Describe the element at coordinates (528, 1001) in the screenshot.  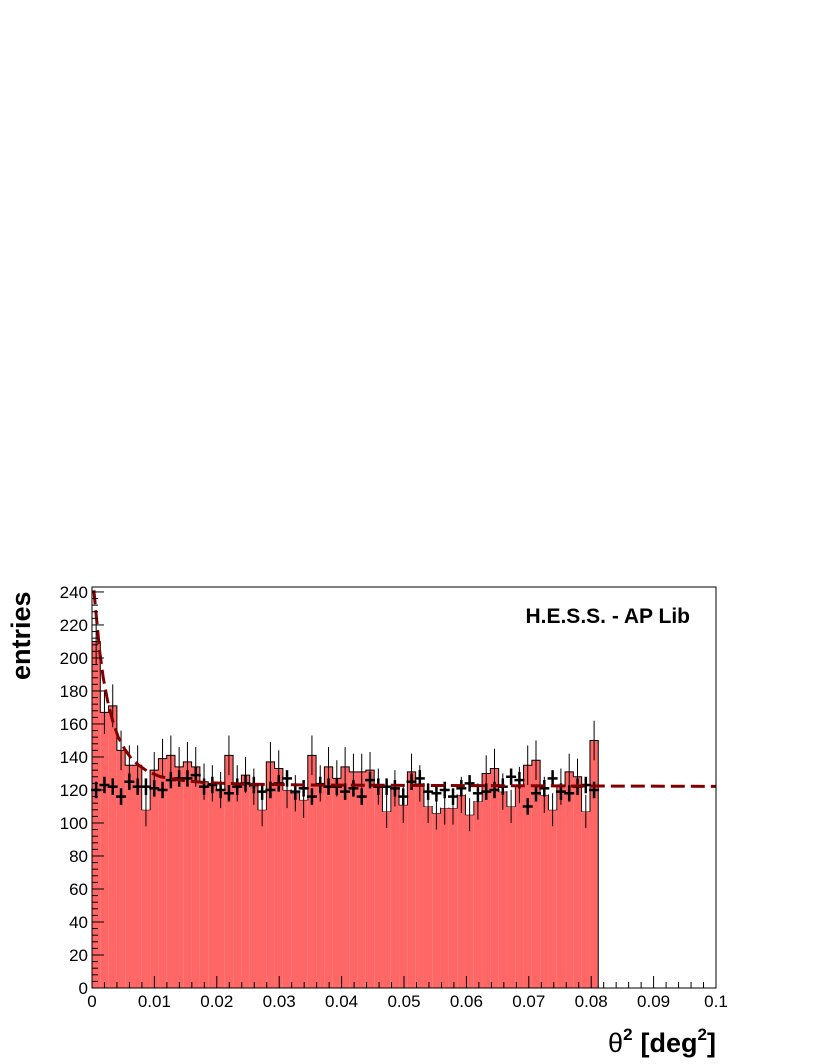
I see `x-tick-label: 0.07` at that location.